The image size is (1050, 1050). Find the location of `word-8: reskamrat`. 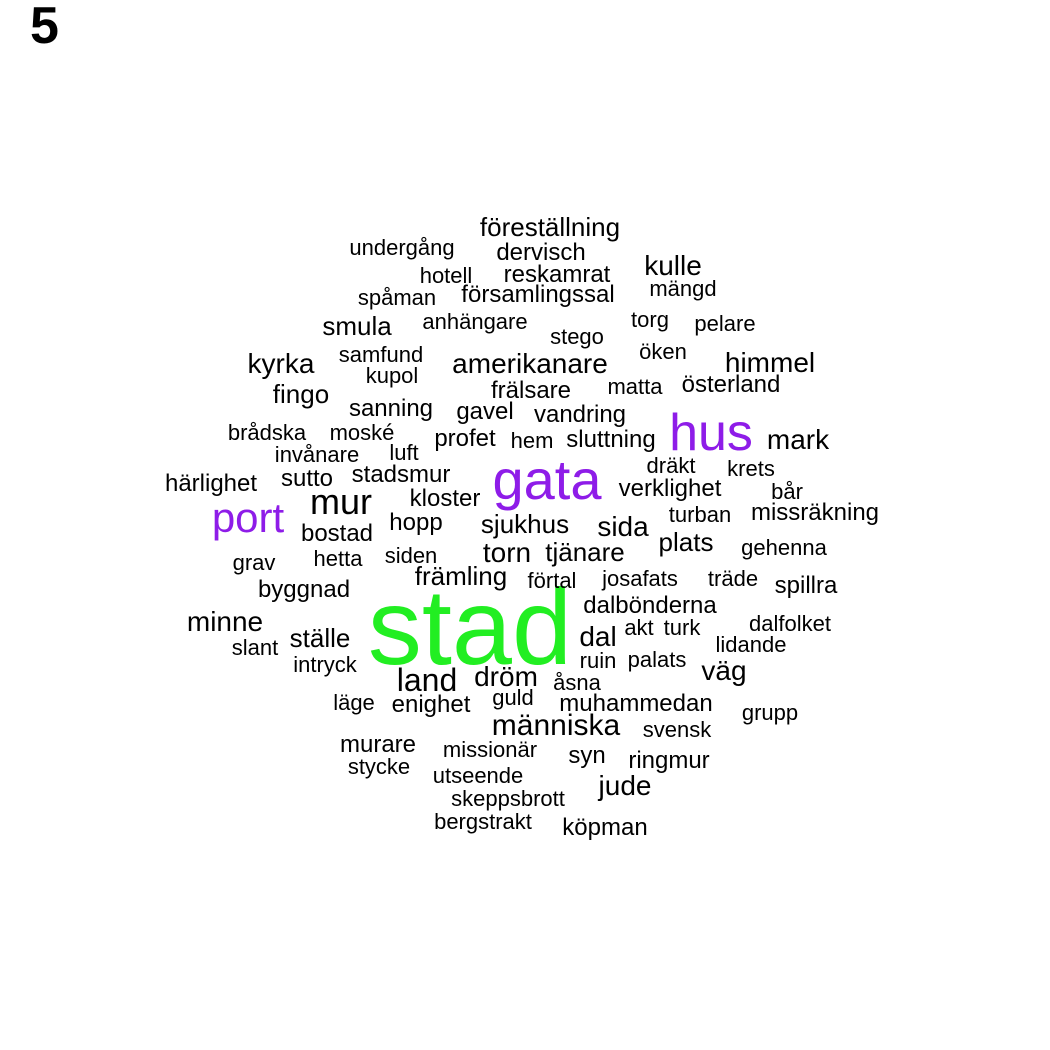

word-8: reskamrat is located at coordinates (557, 274).